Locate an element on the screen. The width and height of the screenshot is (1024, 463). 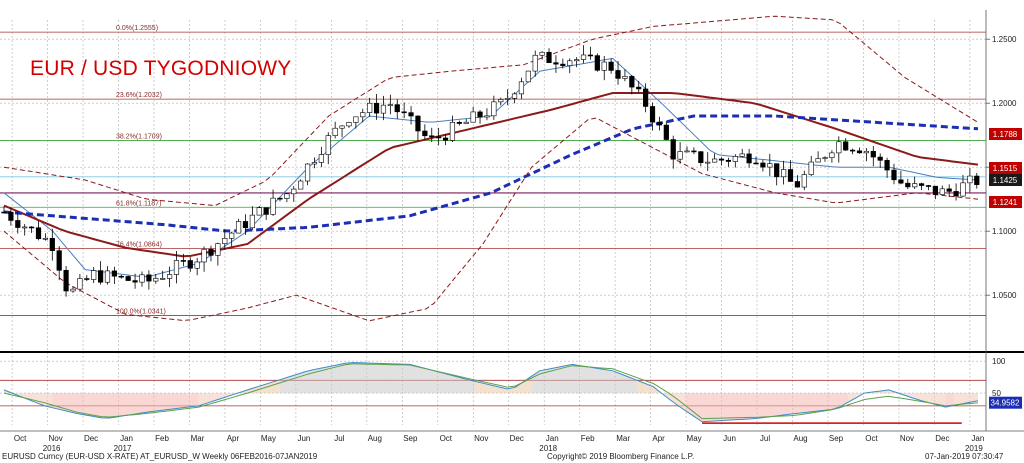
value-tag-band-lower is located at coordinates (1005, 202).